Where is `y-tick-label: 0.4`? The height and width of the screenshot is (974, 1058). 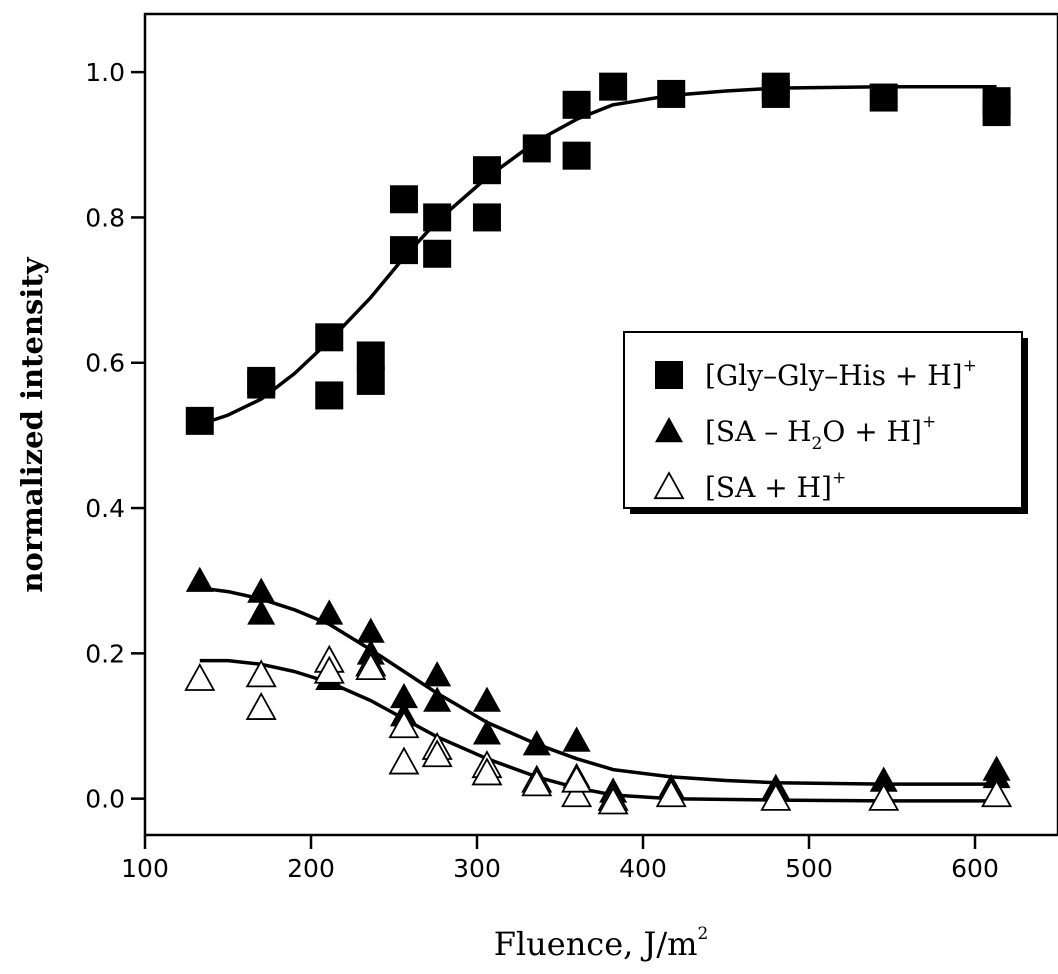 y-tick-label: 0.4 is located at coordinates (105, 508).